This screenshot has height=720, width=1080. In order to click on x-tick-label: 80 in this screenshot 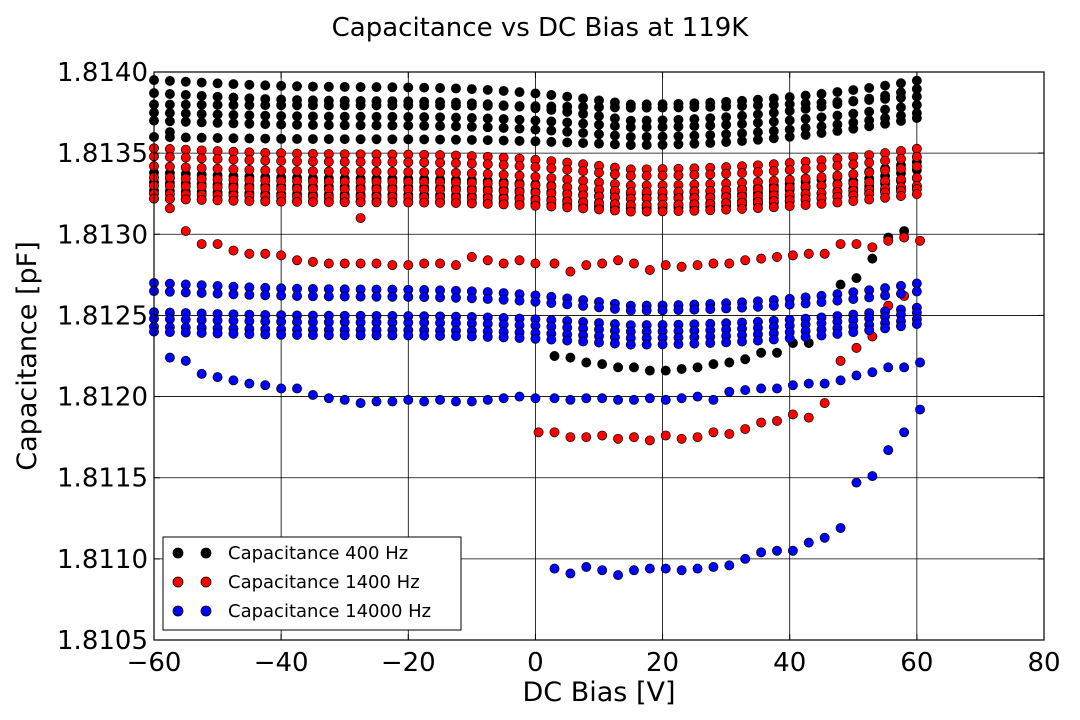, I will do `click(1043, 663)`.